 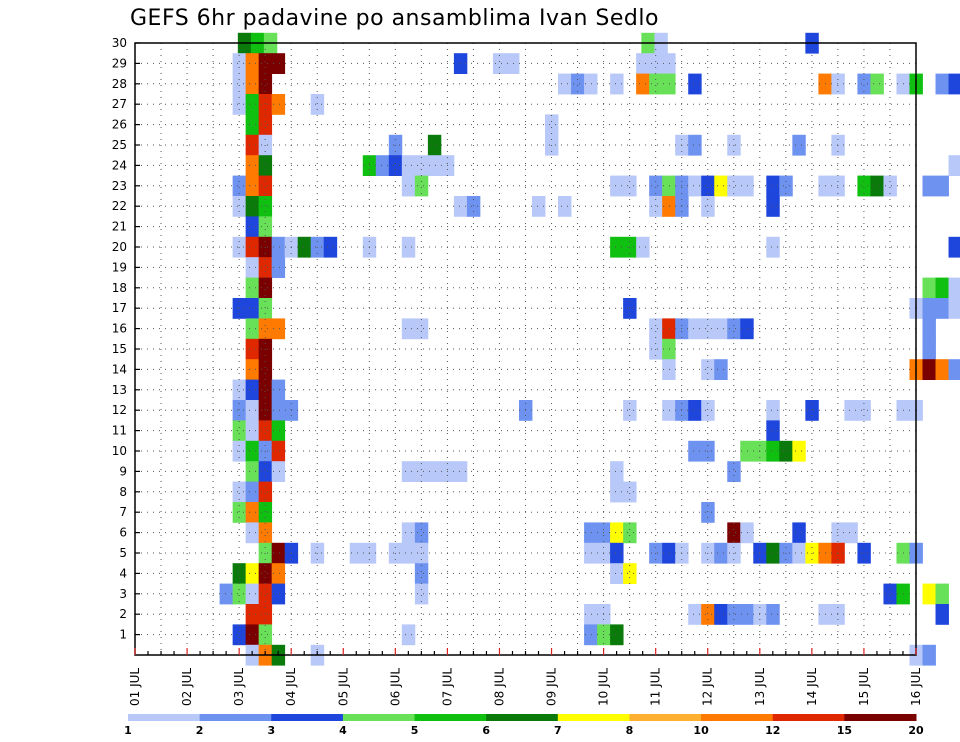 What do you see at coordinates (119, 431) in the screenshot?
I see `y-tick-label: 11` at bounding box center [119, 431].